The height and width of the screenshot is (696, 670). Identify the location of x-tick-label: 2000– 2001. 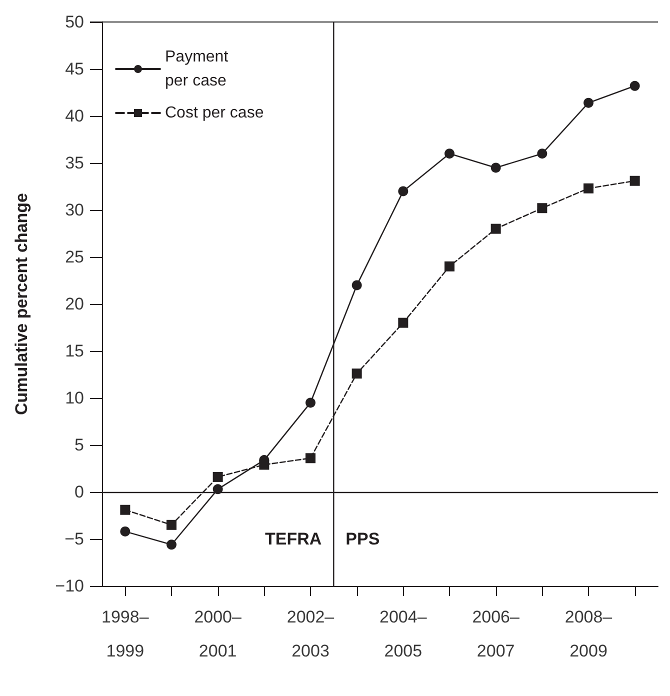
(218, 634).